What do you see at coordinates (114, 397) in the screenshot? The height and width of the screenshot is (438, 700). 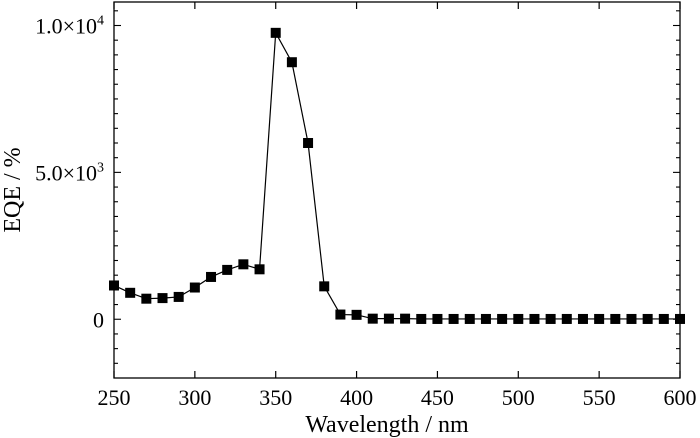 I see `x-tick-label: 250` at bounding box center [114, 397].